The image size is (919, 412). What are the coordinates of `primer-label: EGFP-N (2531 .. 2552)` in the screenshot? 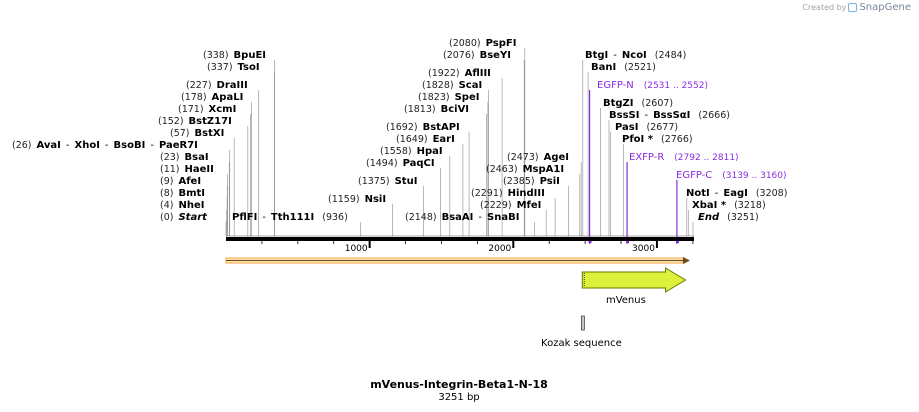 It's located at (652, 85).